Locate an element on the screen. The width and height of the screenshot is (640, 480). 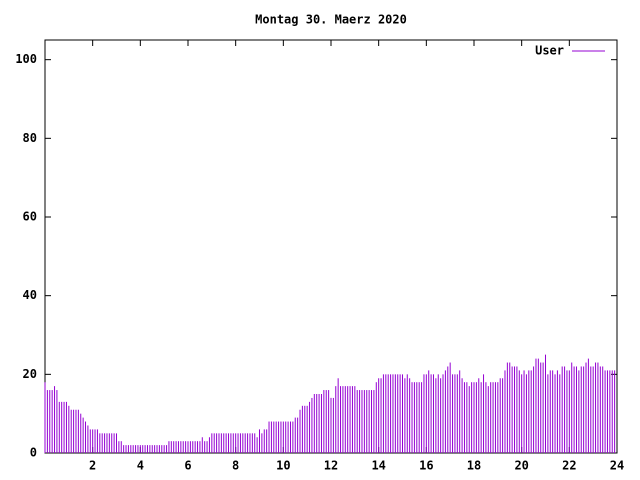
x-tick-label: 6 is located at coordinates (187, 466).